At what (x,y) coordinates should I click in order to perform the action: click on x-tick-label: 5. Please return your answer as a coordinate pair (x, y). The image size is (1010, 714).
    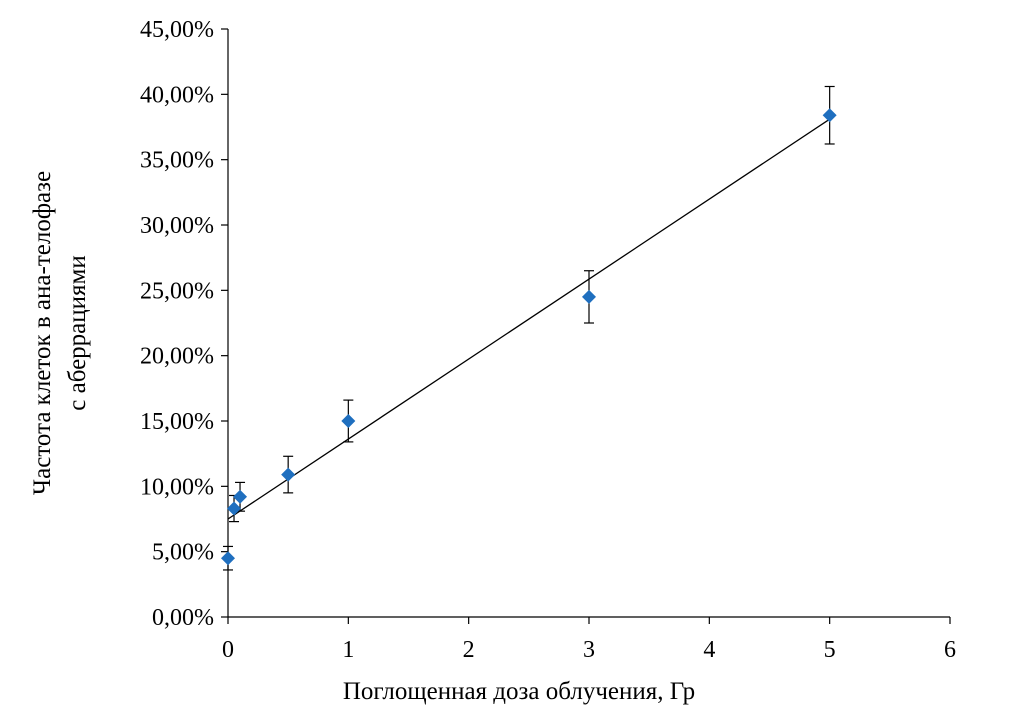
    Looking at the image, I should click on (830, 650).